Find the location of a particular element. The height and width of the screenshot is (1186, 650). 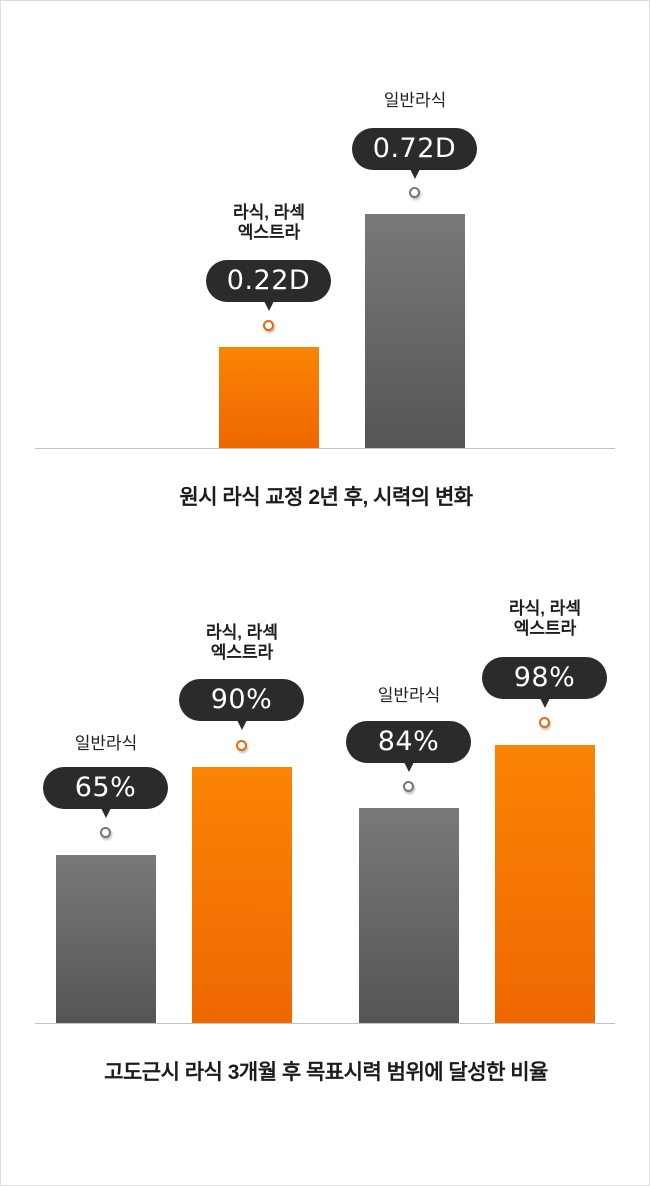

value-bubble: 0.22D is located at coordinates (268, 281).